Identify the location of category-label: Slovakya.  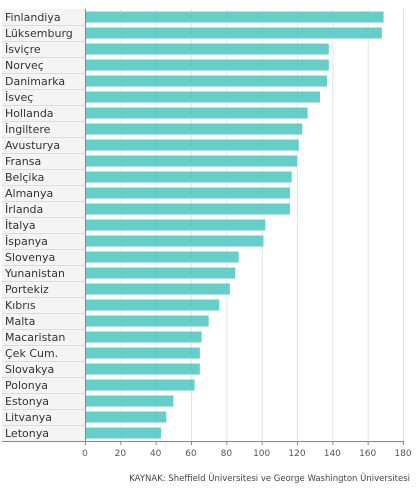
(29, 369).